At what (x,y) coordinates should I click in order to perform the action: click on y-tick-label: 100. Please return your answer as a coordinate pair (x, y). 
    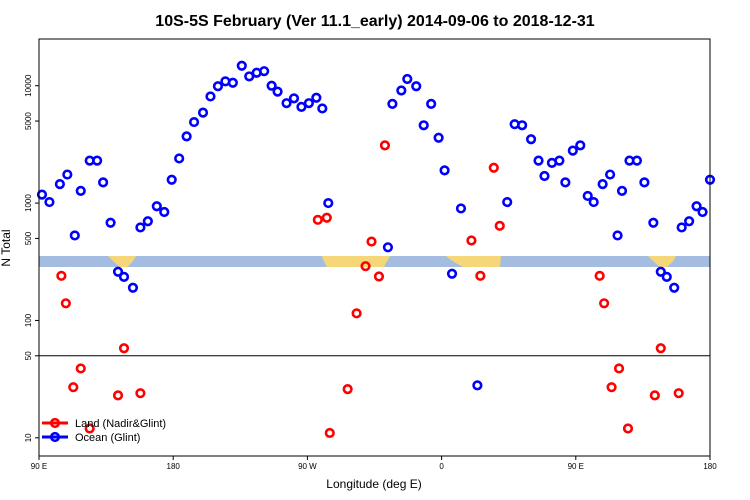
    Looking at the image, I should click on (28, 320).